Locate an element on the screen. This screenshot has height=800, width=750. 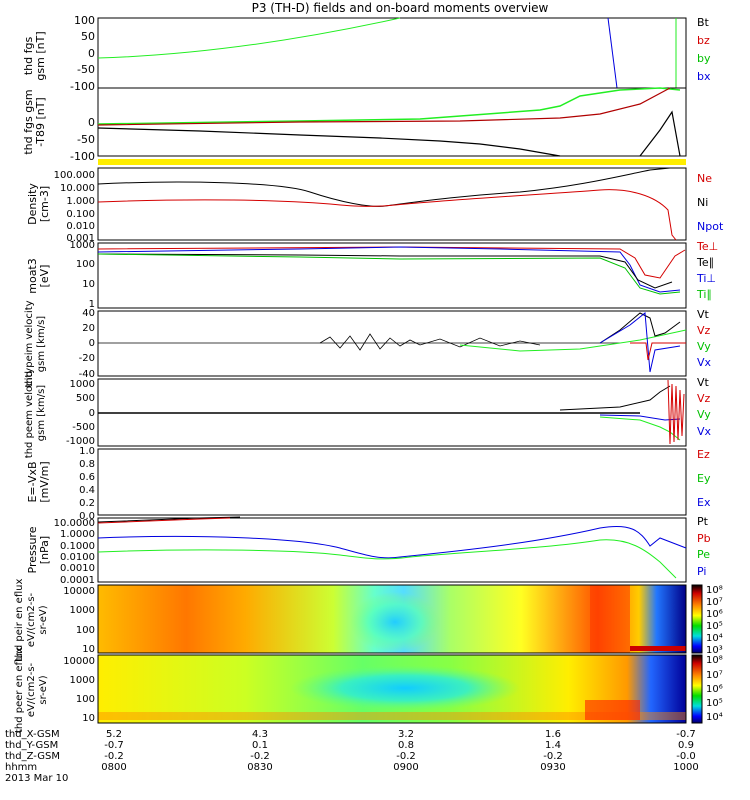
cbar-label: 10⁴ is located at coordinates (714, 717).